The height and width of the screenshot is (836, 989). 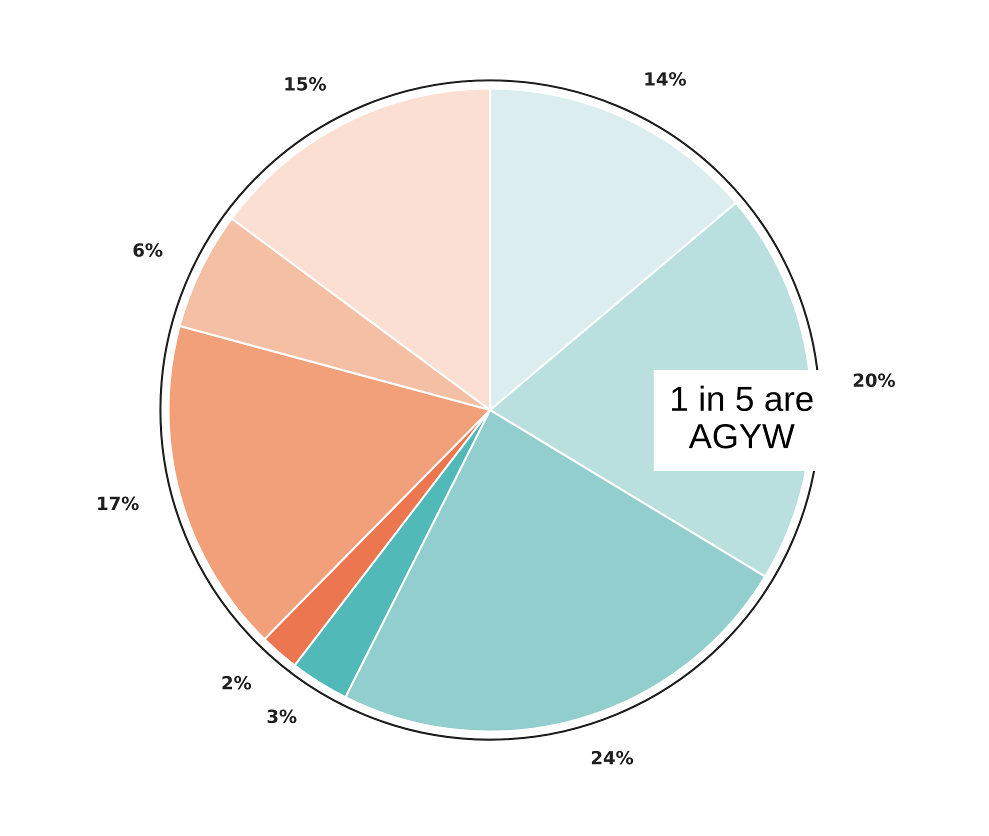 What do you see at coordinates (118, 503) in the screenshot?
I see `data-label: 17%` at bounding box center [118, 503].